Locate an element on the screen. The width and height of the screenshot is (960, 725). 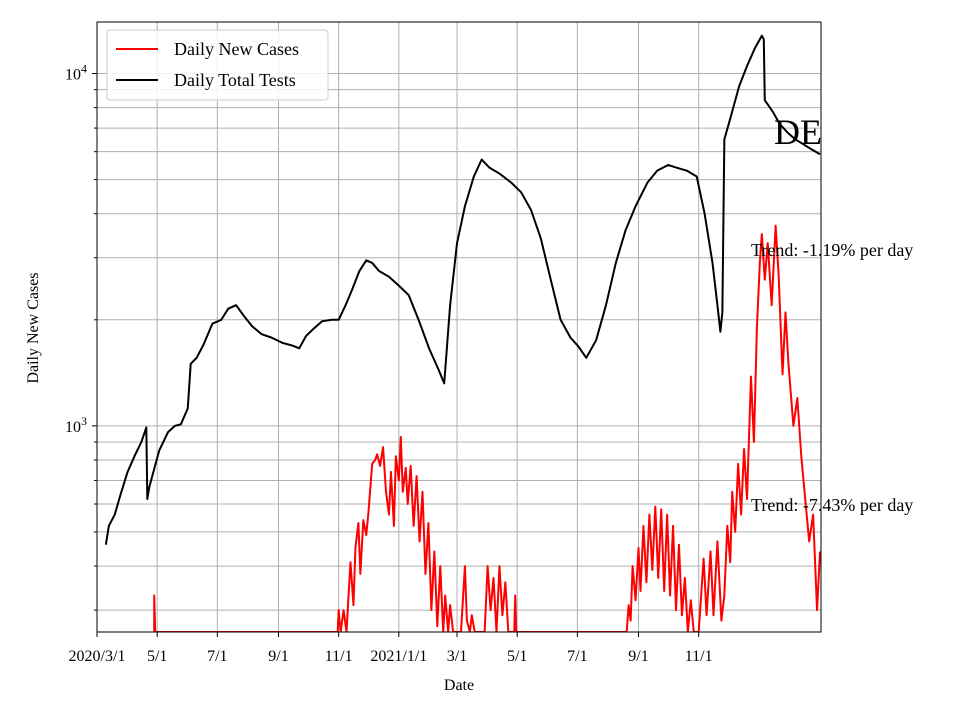
state-label: DE is located at coordinates (798, 132).